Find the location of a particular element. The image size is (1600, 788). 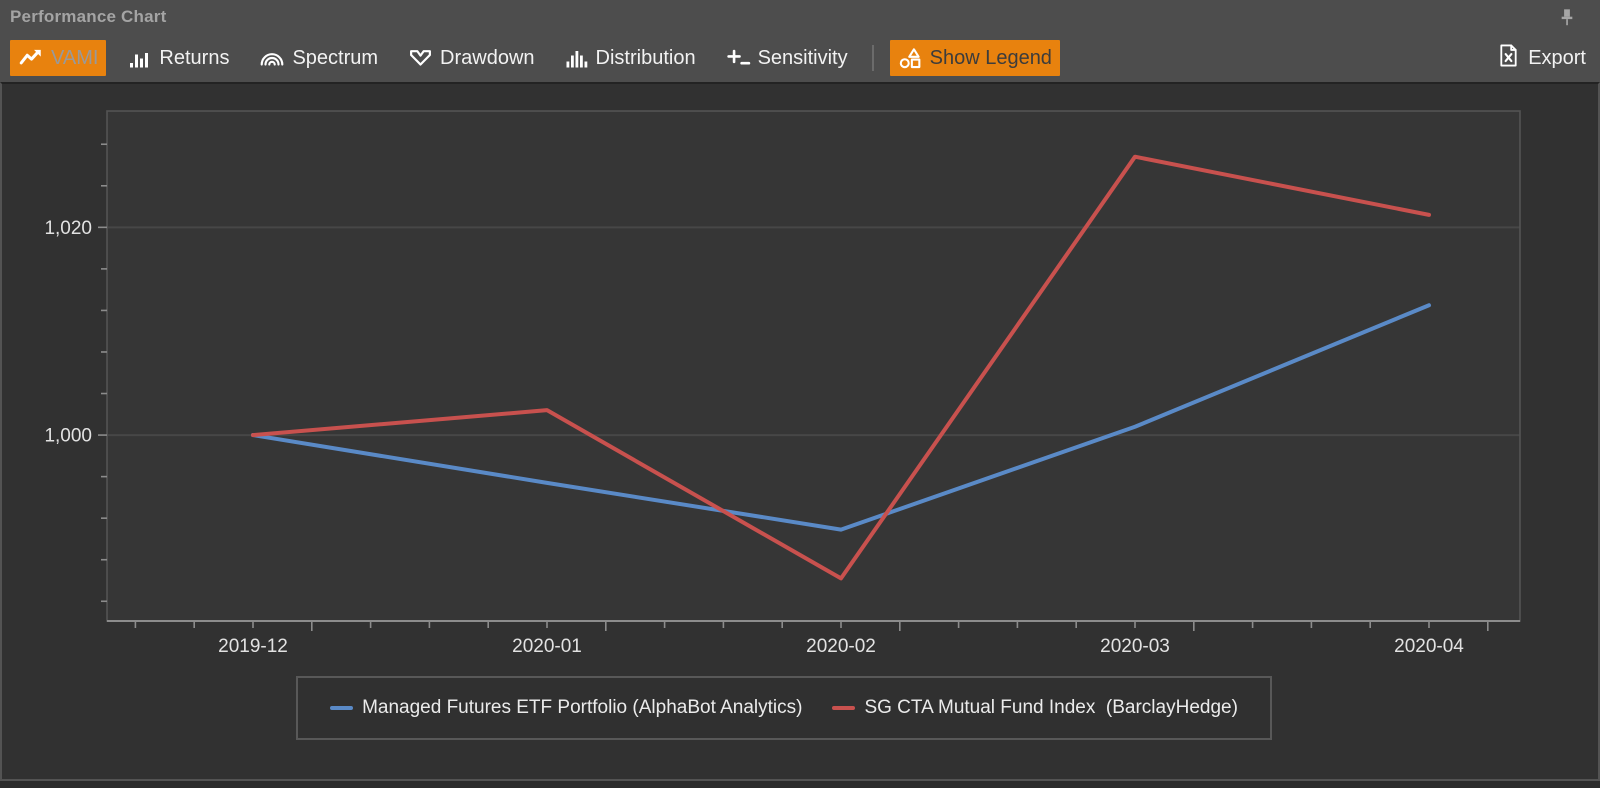

legend-series-label: SG CTA Mutual Fund Index (BarclayHedge) is located at coordinates (1051, 707).